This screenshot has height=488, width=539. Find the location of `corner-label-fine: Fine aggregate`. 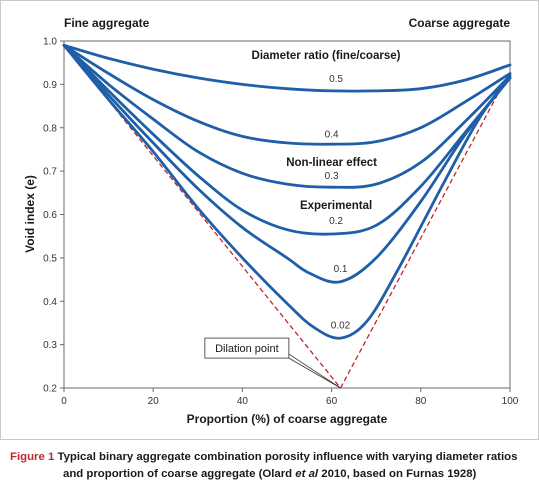

corner-label-fine: Fine aggregate is located at coordinates (107, 23).